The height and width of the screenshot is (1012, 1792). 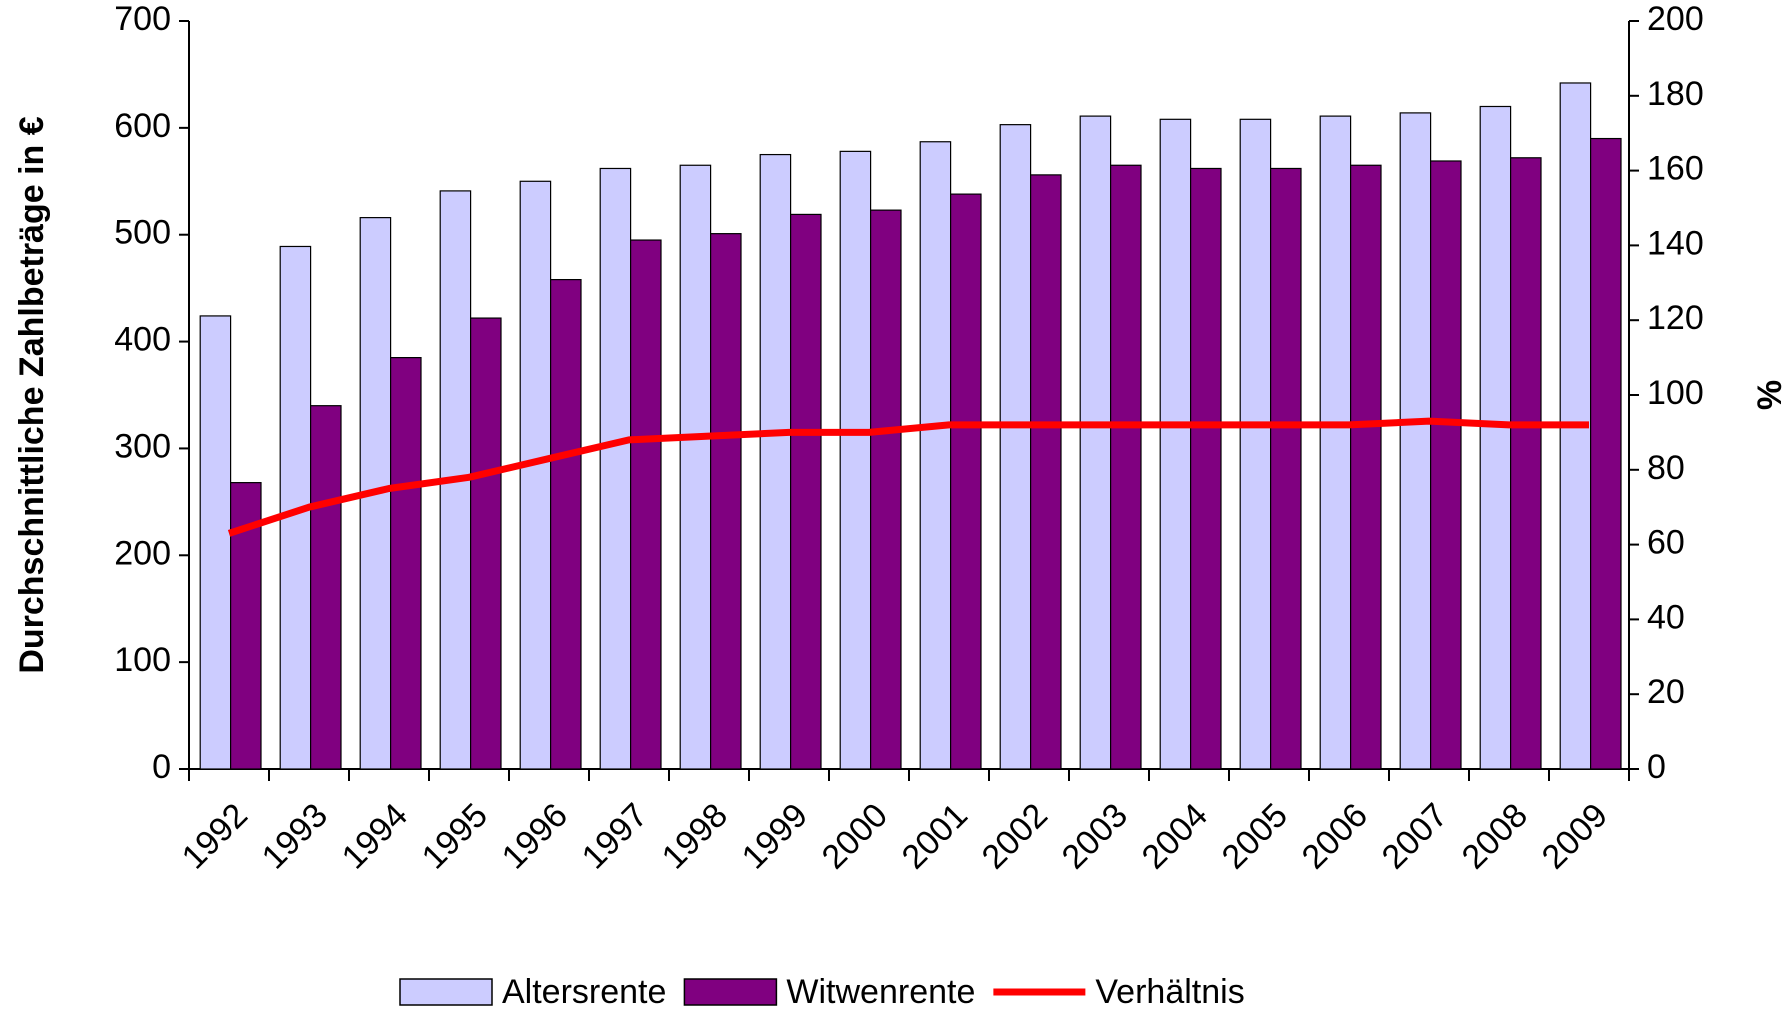 What do you see at coordinates (1255, 836) in the screenshot?
I see `x-tick-label: 2005` at bounding box center [1255, 836].